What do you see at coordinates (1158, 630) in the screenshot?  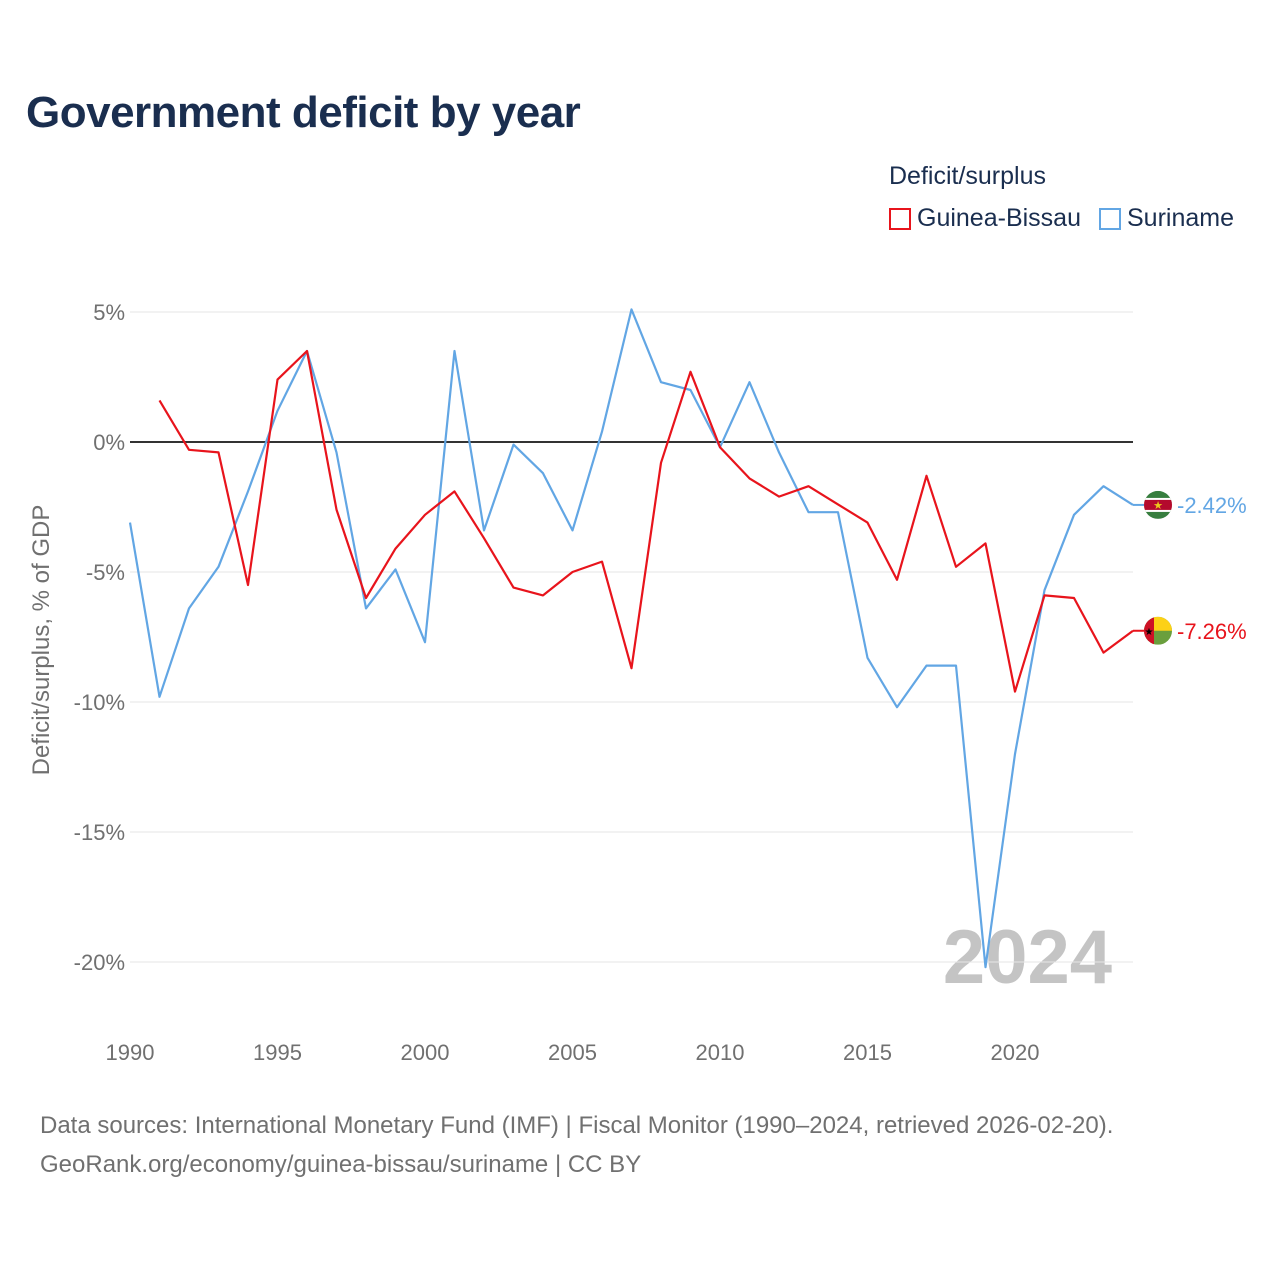 I see `flag-icon-guinea-bissau: ★` at bounding box center [1158, 630].